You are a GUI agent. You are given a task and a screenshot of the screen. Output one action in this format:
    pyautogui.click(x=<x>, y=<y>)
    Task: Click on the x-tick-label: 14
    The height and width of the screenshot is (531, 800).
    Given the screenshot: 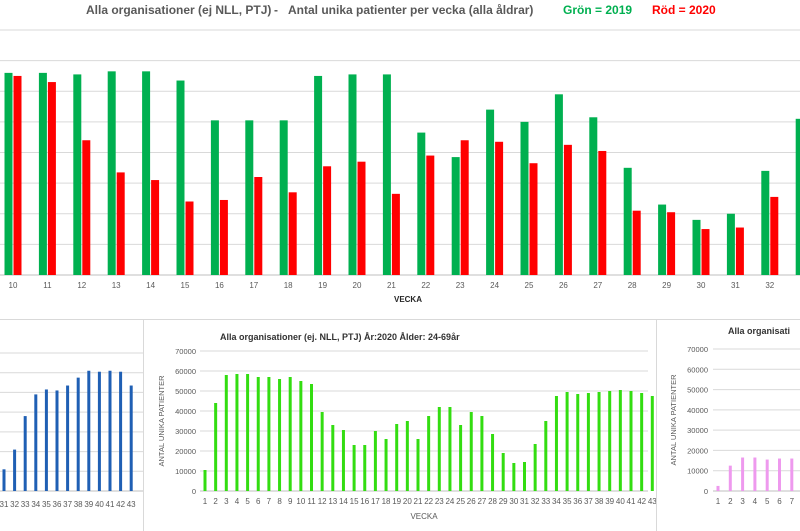 What is the action you would take?
    pyautogui.click(x=150, y=285)
    